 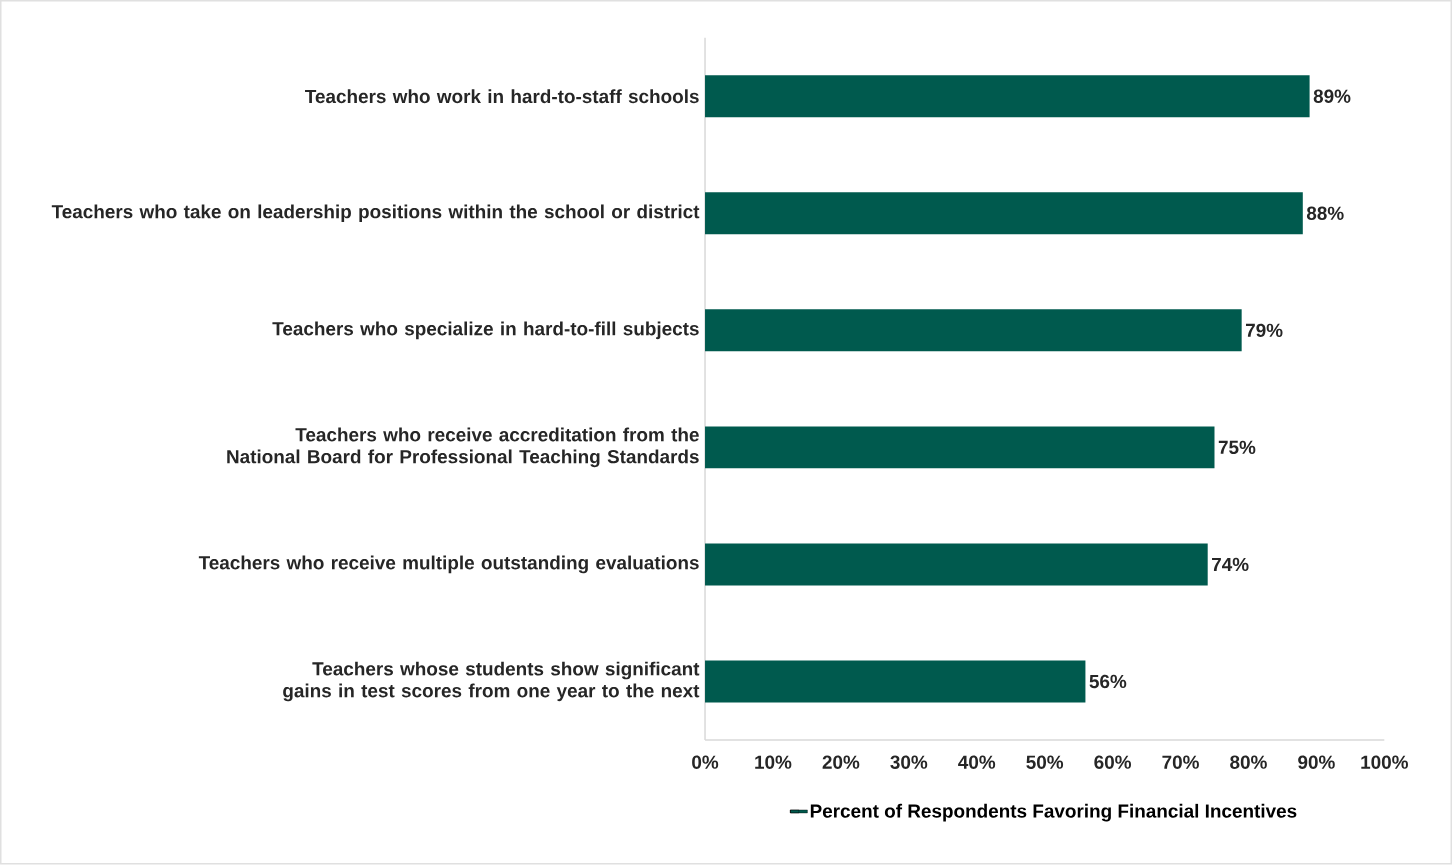 What do you see at coordinates (1316, 762) in the screenshot?
I see `x-tick-label: 90%` at bounding box center [1316, 762].